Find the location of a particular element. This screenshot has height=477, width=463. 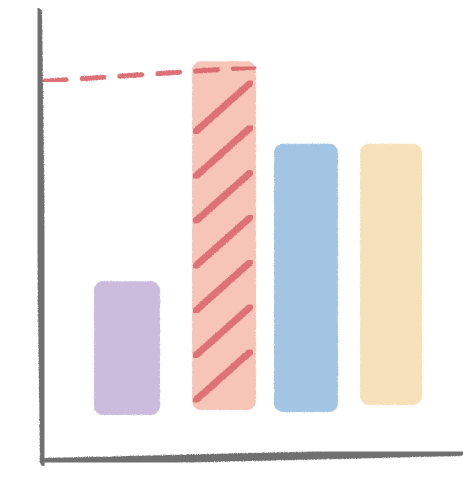

reference-line-layer is located at coordinates (149, 74).